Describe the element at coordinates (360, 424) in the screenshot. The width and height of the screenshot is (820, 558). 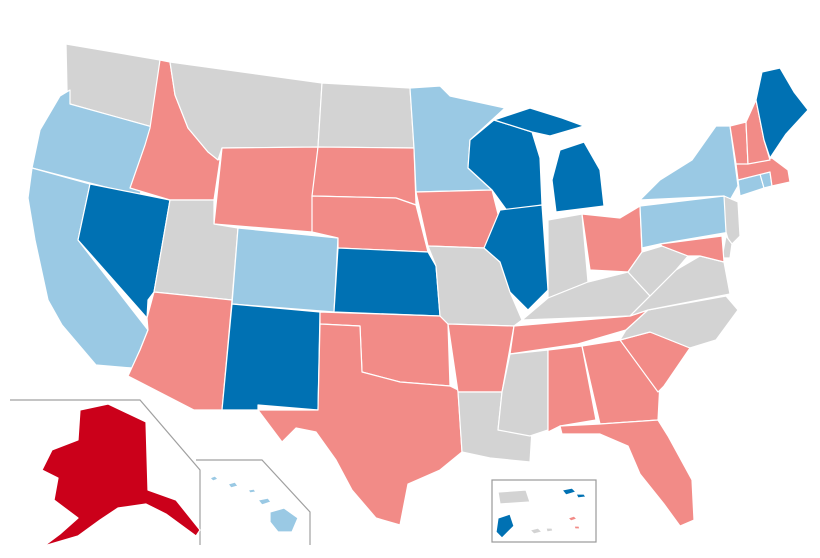
I see `state-tx` at that location.